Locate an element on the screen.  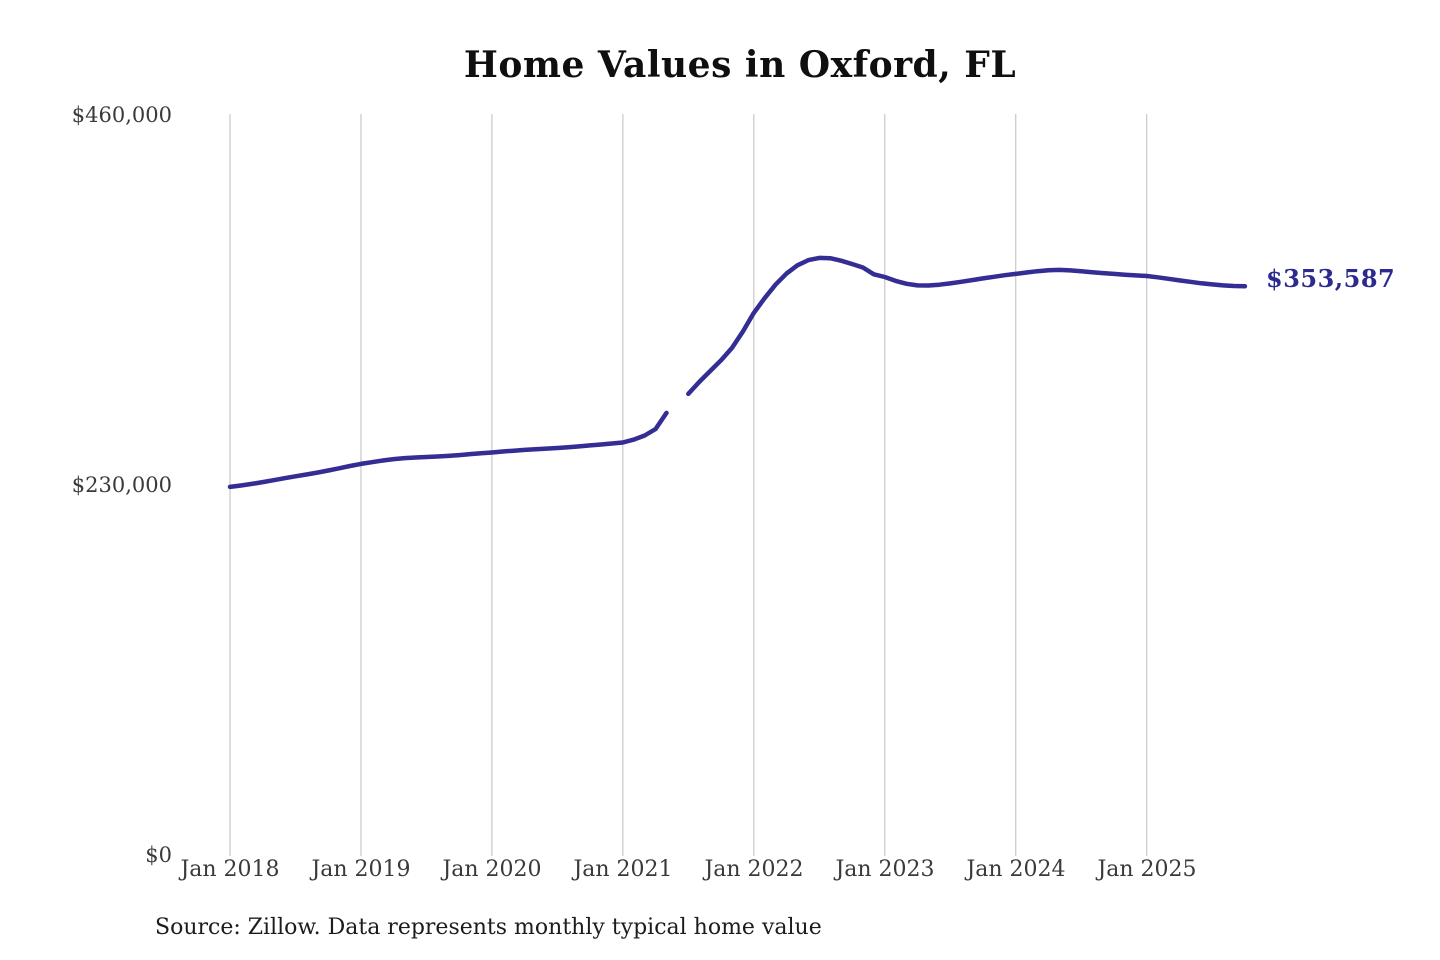
x-axis-tick-label-jan-2019: Jan 2019 is located at coordinates (361, 869).